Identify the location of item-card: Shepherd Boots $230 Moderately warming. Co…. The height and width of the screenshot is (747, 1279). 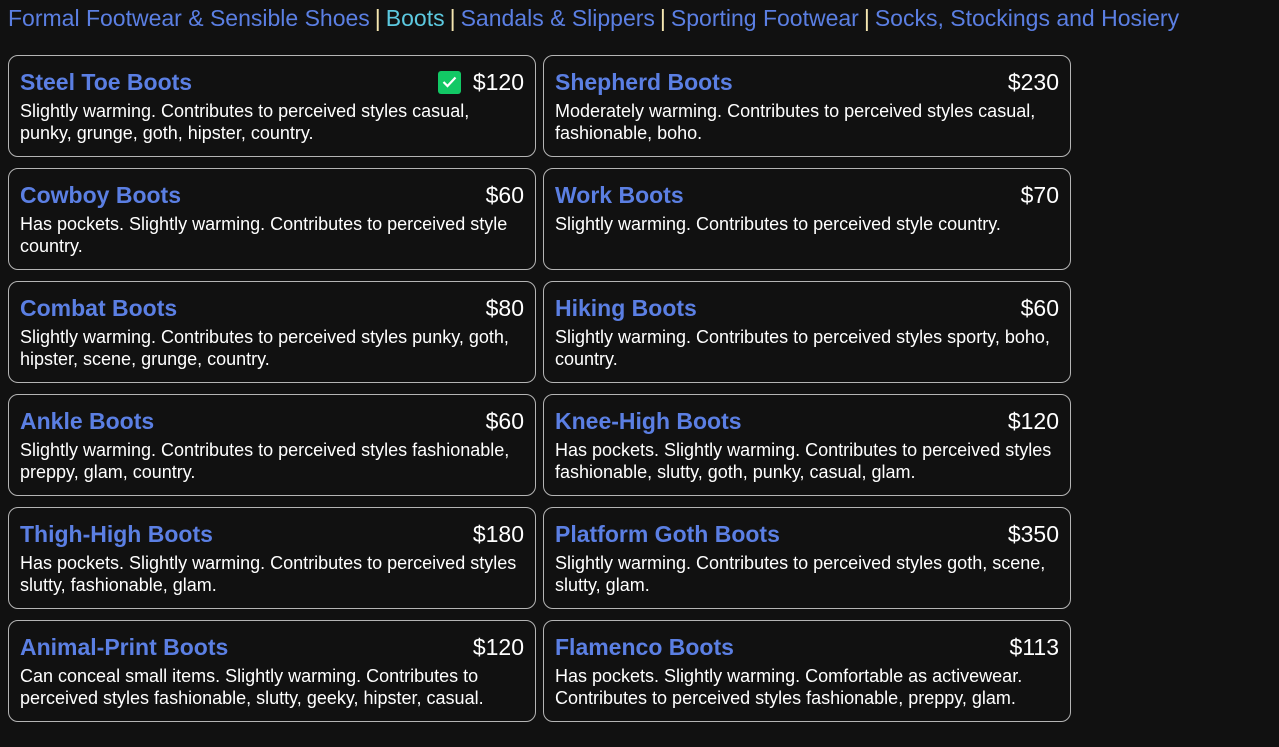
(807, 106).